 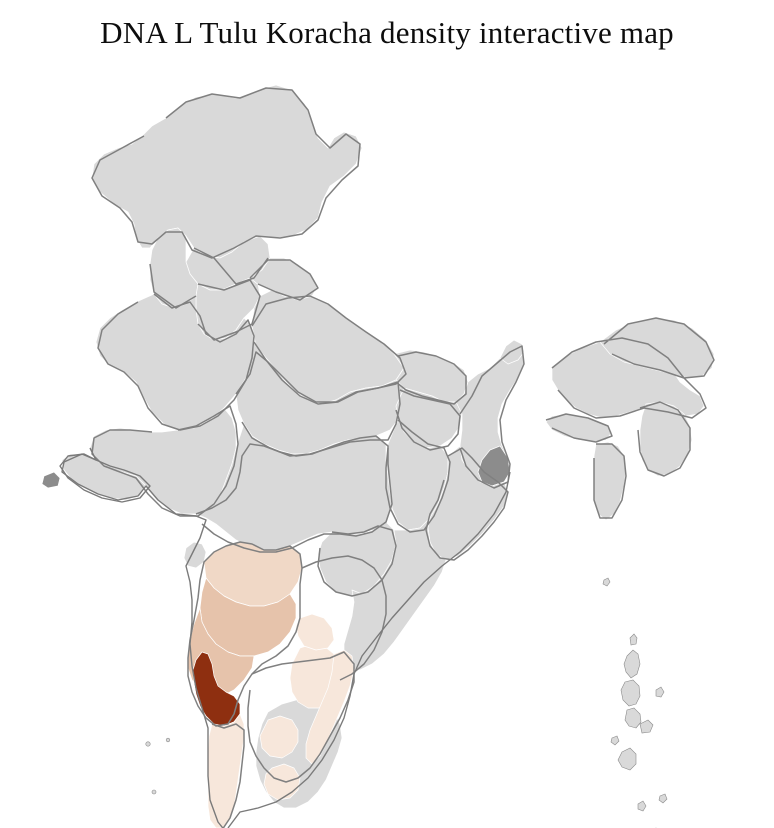 What do you see at coordinates (105, 478) in the screenshot?
I see `coastline-gujarat-kutch` at bounding box center [105, 478].